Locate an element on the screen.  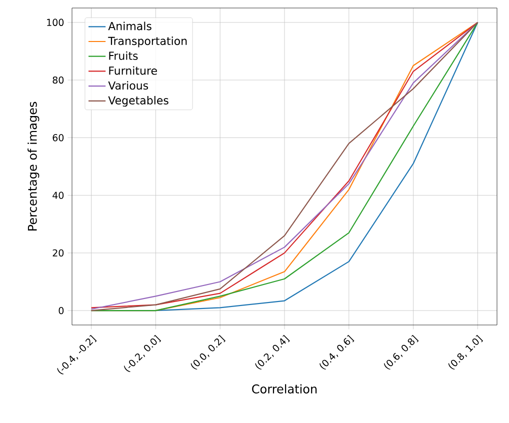
y-tick-label: 80 is located at coordinates (58, 80).